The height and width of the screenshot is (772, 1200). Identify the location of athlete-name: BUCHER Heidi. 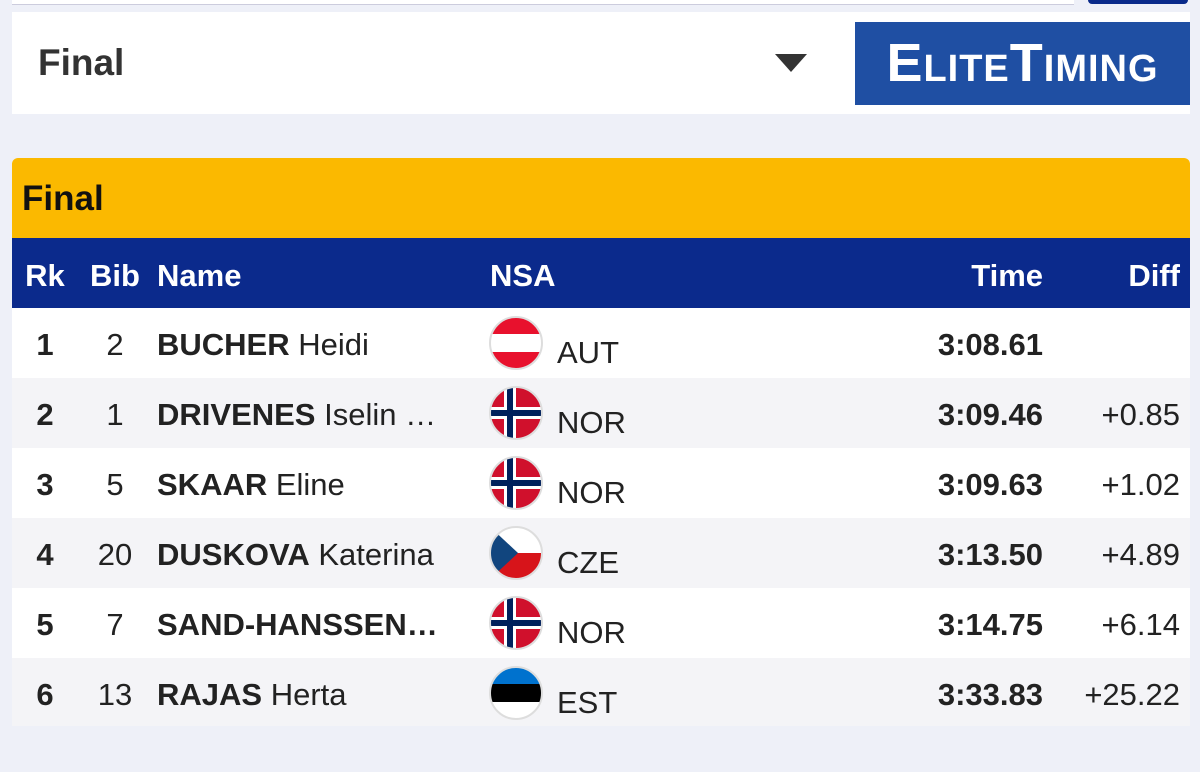
(263, 345).